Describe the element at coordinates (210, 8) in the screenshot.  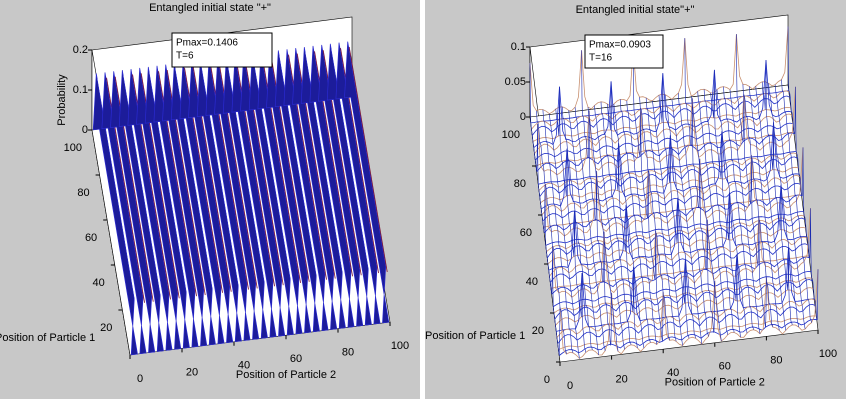
I see `chart-title: Entangled initial state "+"` at that location.